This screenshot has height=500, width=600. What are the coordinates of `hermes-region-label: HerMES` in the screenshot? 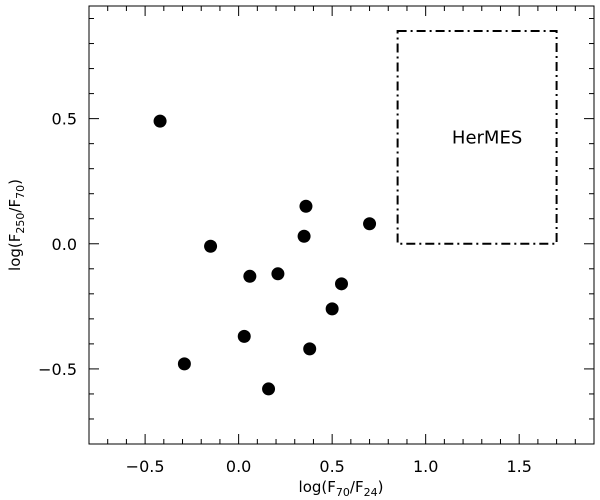 It's located at (487, 137).